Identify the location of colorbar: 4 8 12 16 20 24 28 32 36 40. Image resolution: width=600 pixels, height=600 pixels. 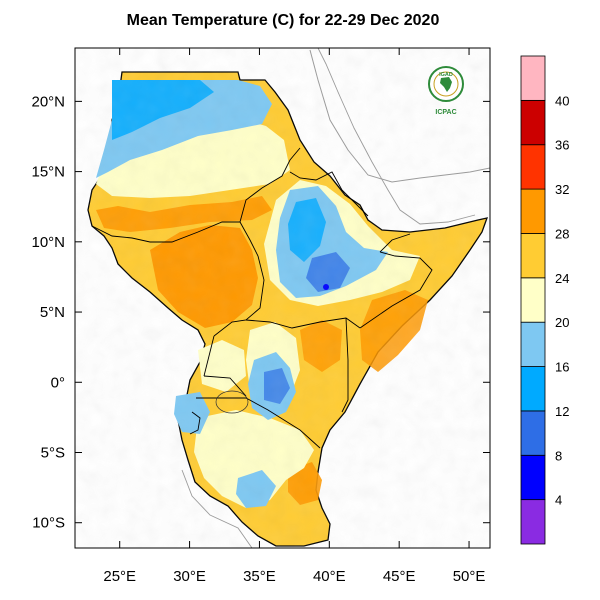
(544, 300).